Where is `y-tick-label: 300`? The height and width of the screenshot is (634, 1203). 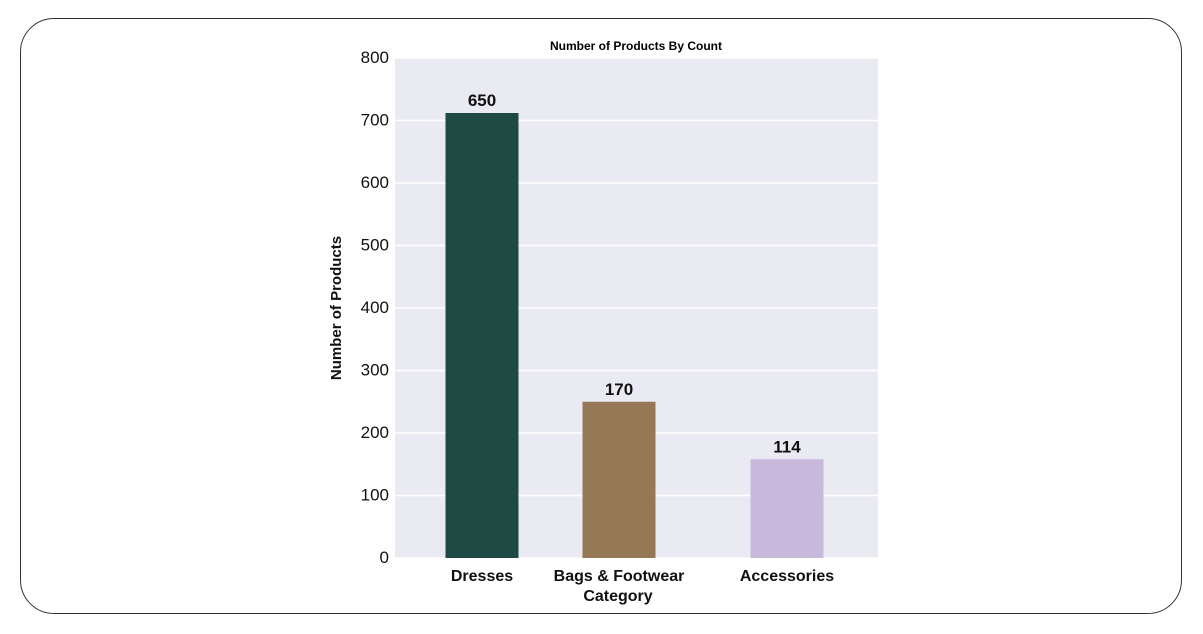
y-tick-label: 300 is located at coordinates (375, 370).